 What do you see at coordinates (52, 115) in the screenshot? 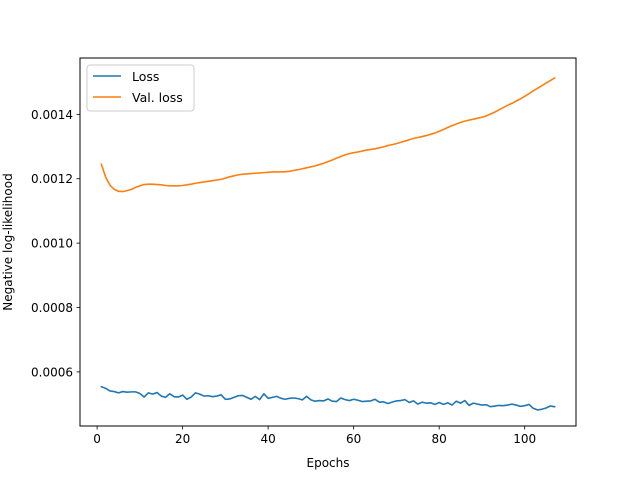
I see `y-tick-label: 0.0014` at bounding box center [52, 115].